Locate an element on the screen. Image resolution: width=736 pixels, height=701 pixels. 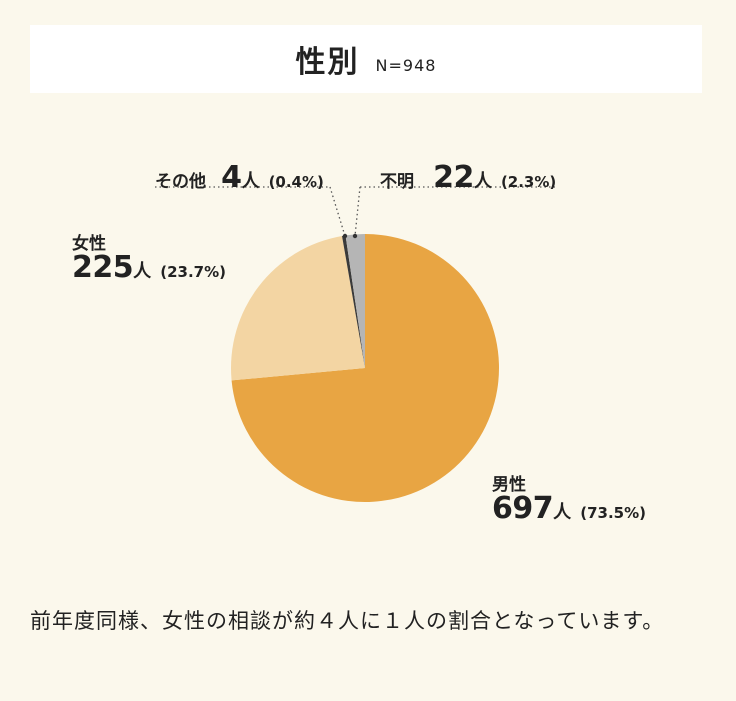
label-unknown: 不明 22人 (2.3%) is located at coordinates (468, 177).